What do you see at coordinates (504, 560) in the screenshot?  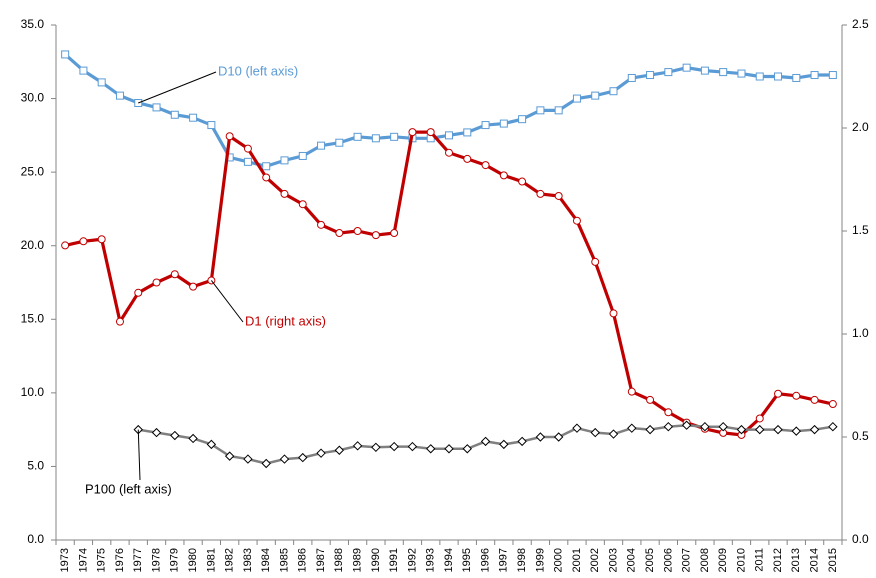 I see `x-tick-label: 1997` at bounding box center [504, 560].